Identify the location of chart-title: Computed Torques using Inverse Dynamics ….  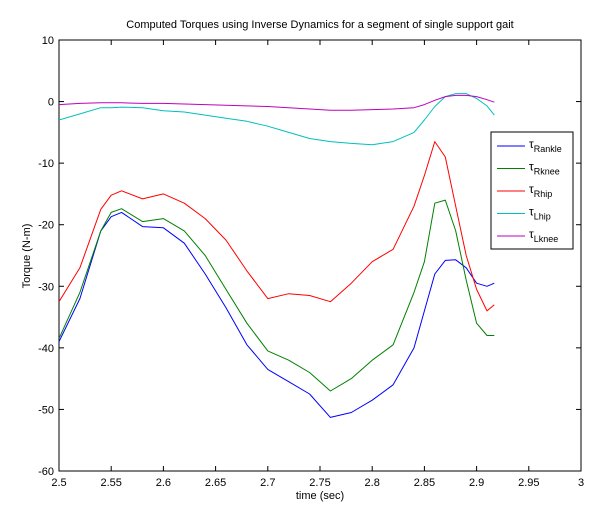
(319, 25).